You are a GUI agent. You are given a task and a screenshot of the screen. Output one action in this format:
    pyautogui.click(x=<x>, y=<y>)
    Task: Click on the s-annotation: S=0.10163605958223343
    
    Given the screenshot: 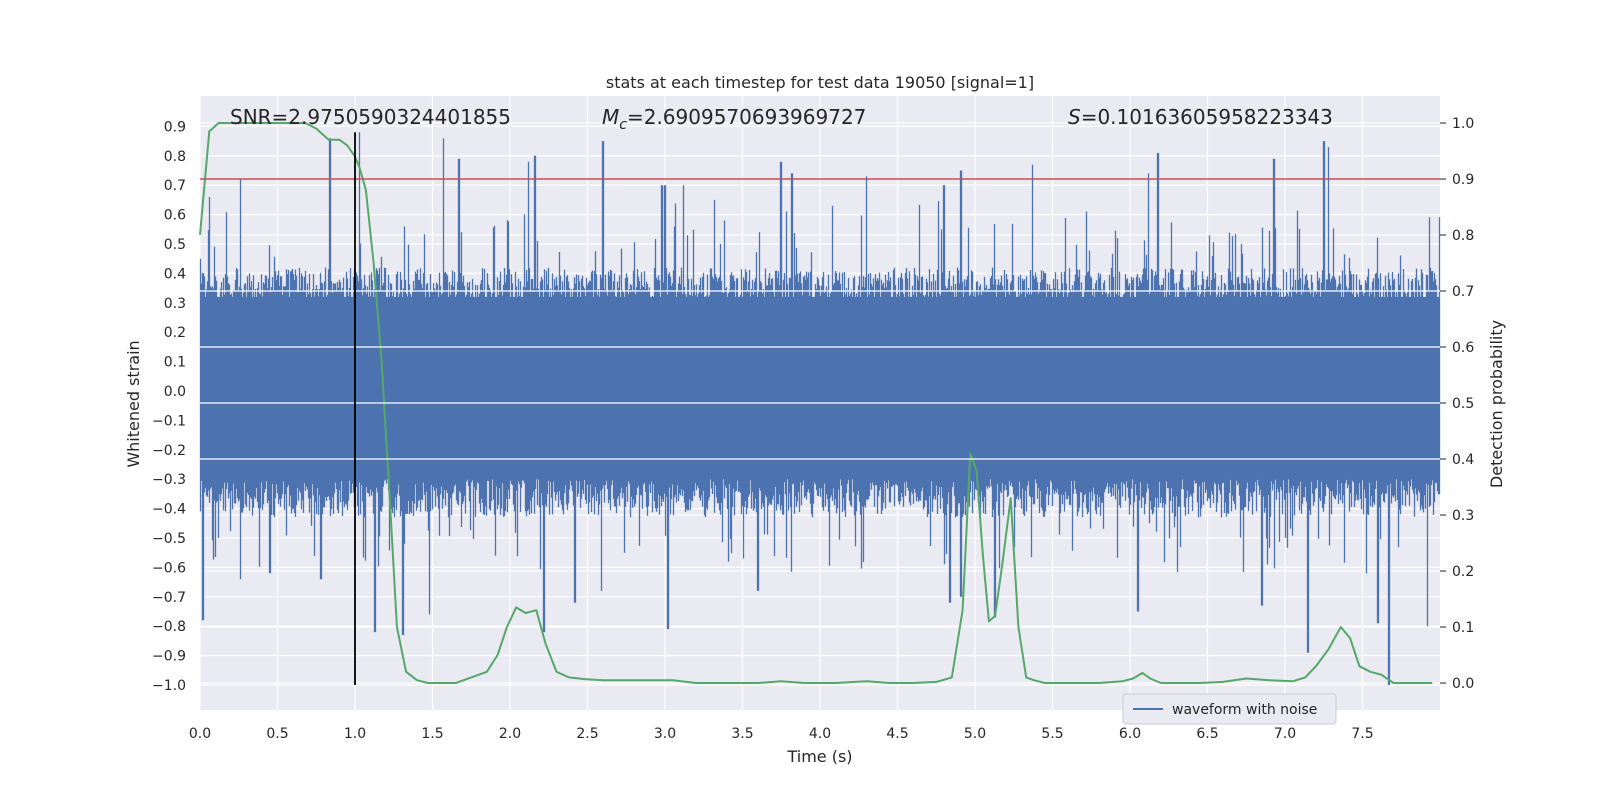 What is the action you would take?
    pyautogui.click(x=1200, y=117)
    